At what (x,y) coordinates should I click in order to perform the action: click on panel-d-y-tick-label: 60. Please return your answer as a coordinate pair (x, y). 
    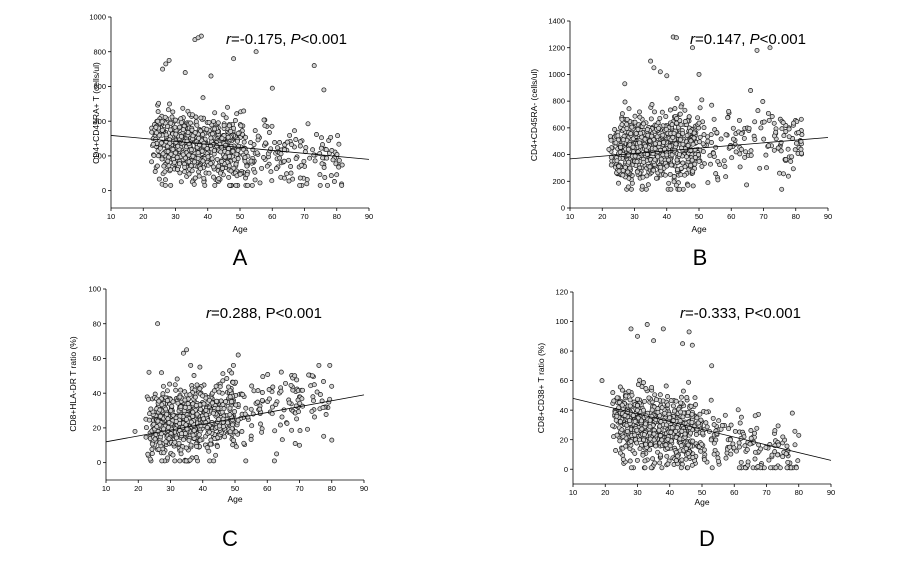
    Looking at the image, I should click on (564, 380).